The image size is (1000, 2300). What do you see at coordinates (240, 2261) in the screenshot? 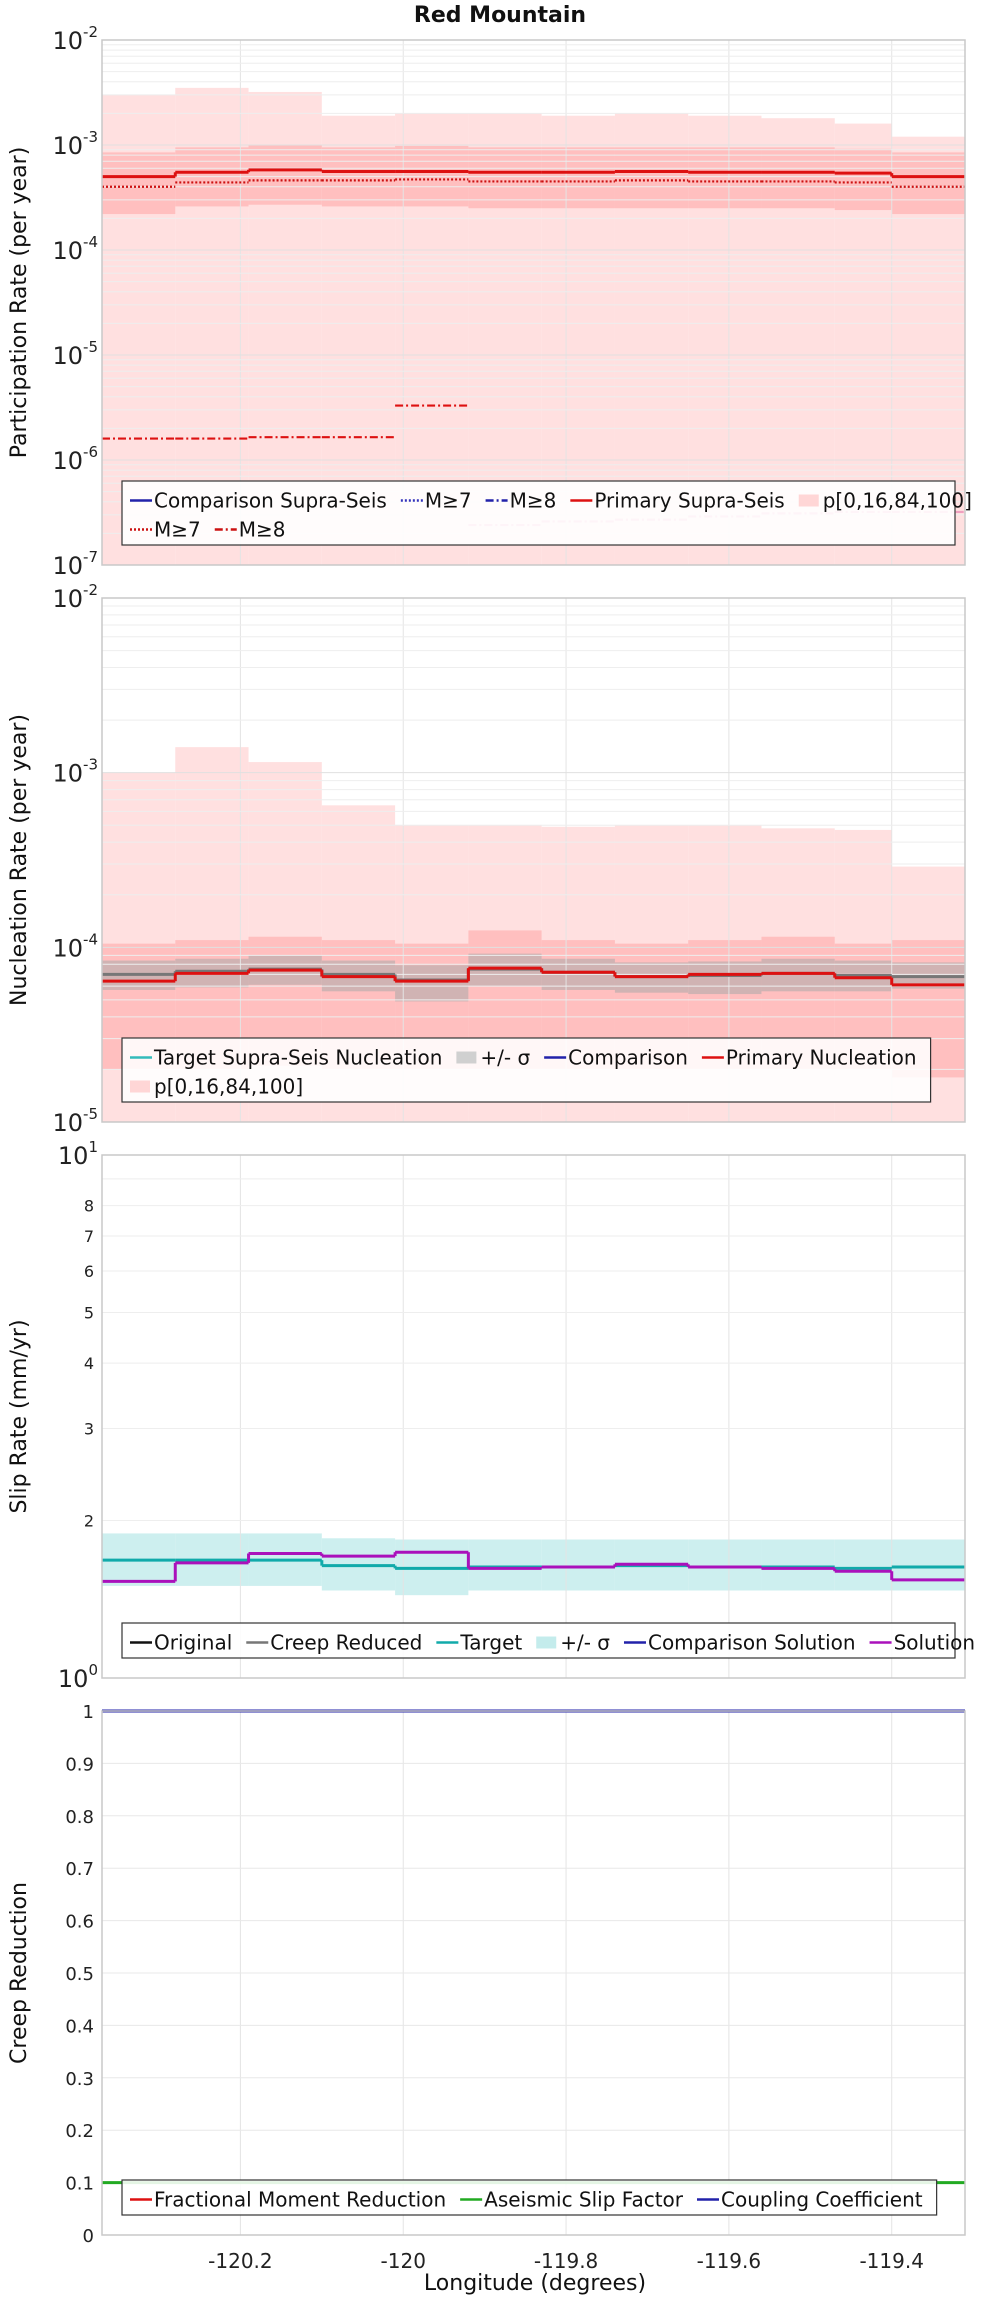
I see `x-tick-label: -120.2` at bounding box center [240, 2261].